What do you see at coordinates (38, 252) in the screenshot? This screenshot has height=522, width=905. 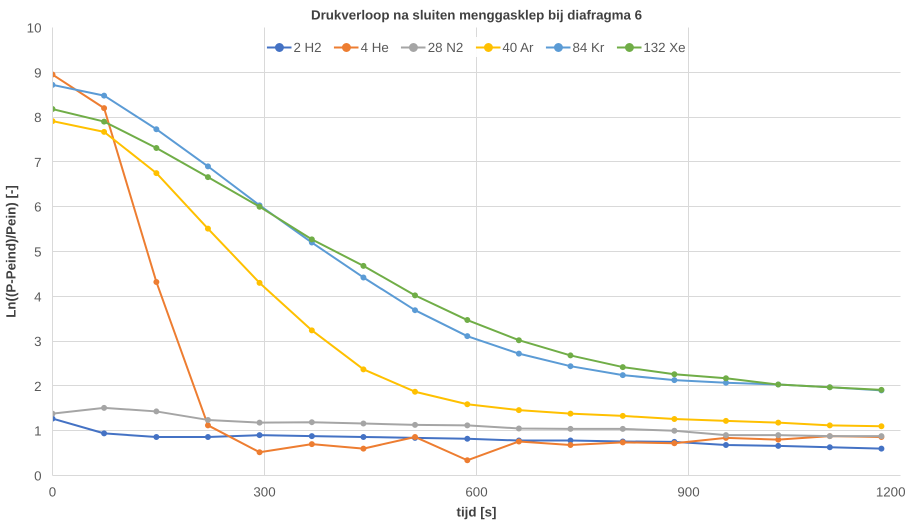 I see `y-tick-label: 5` at bounding box center [38, 252].